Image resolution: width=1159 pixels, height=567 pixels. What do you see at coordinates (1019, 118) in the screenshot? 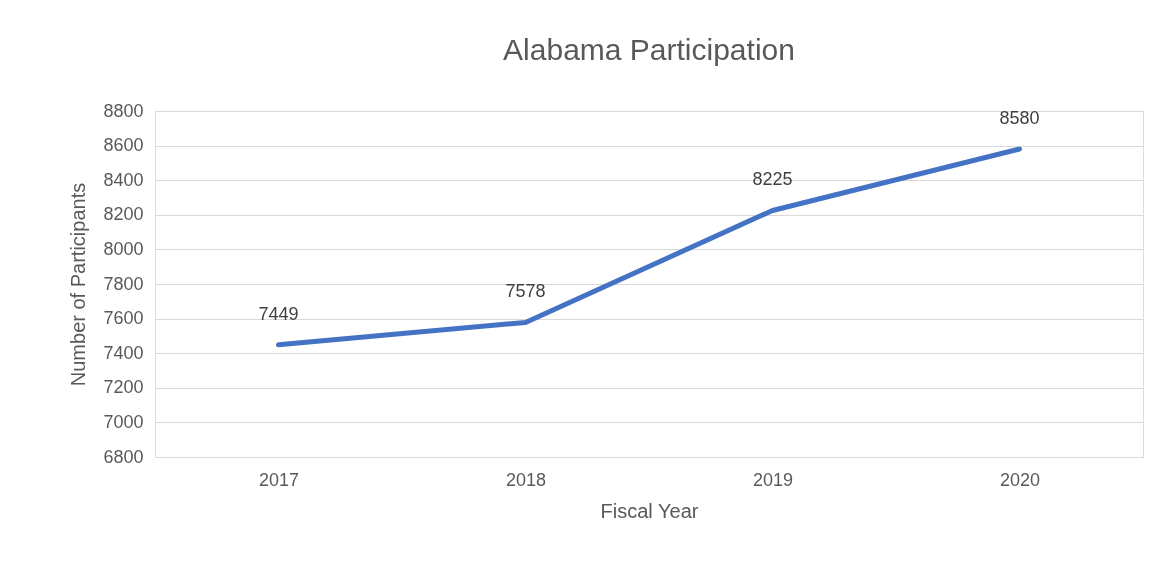
I see `data-label: 8580` at bounding box center [1019, 118].